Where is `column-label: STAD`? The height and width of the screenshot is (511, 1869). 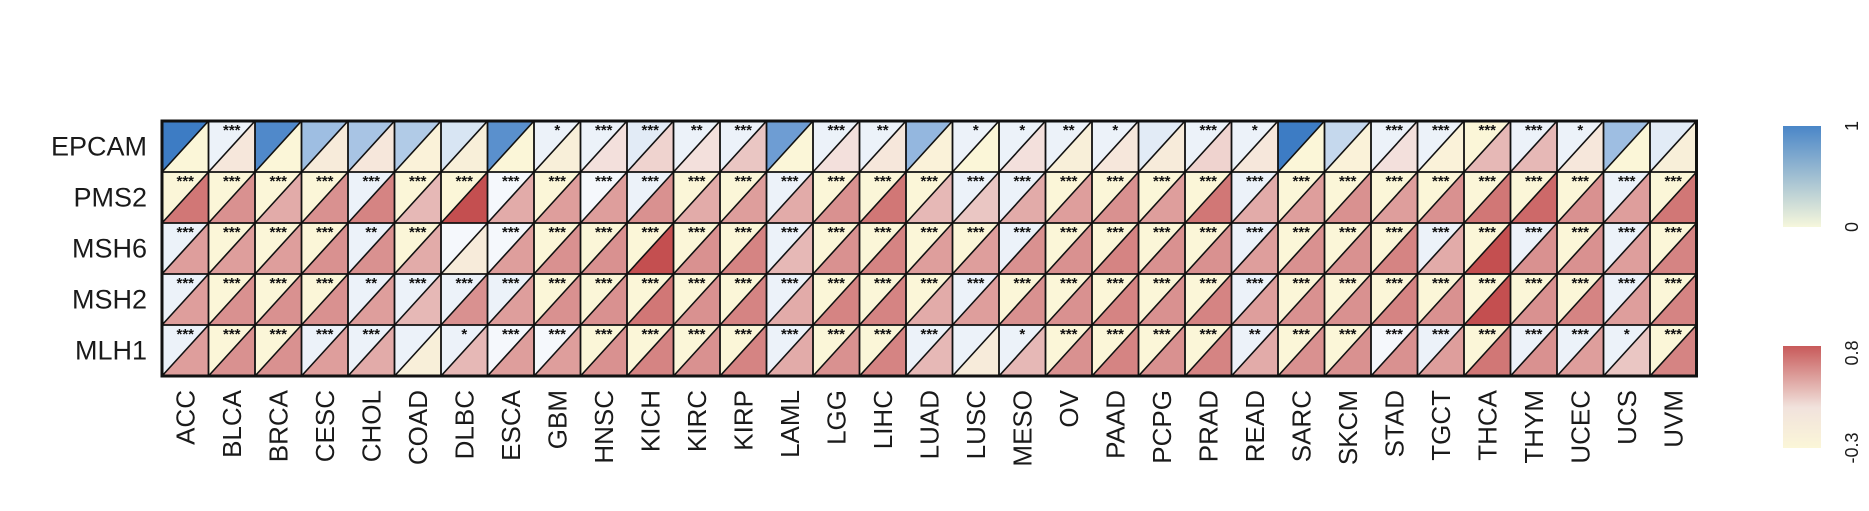
column-label: STAD is located at coordinates (1394, 423).